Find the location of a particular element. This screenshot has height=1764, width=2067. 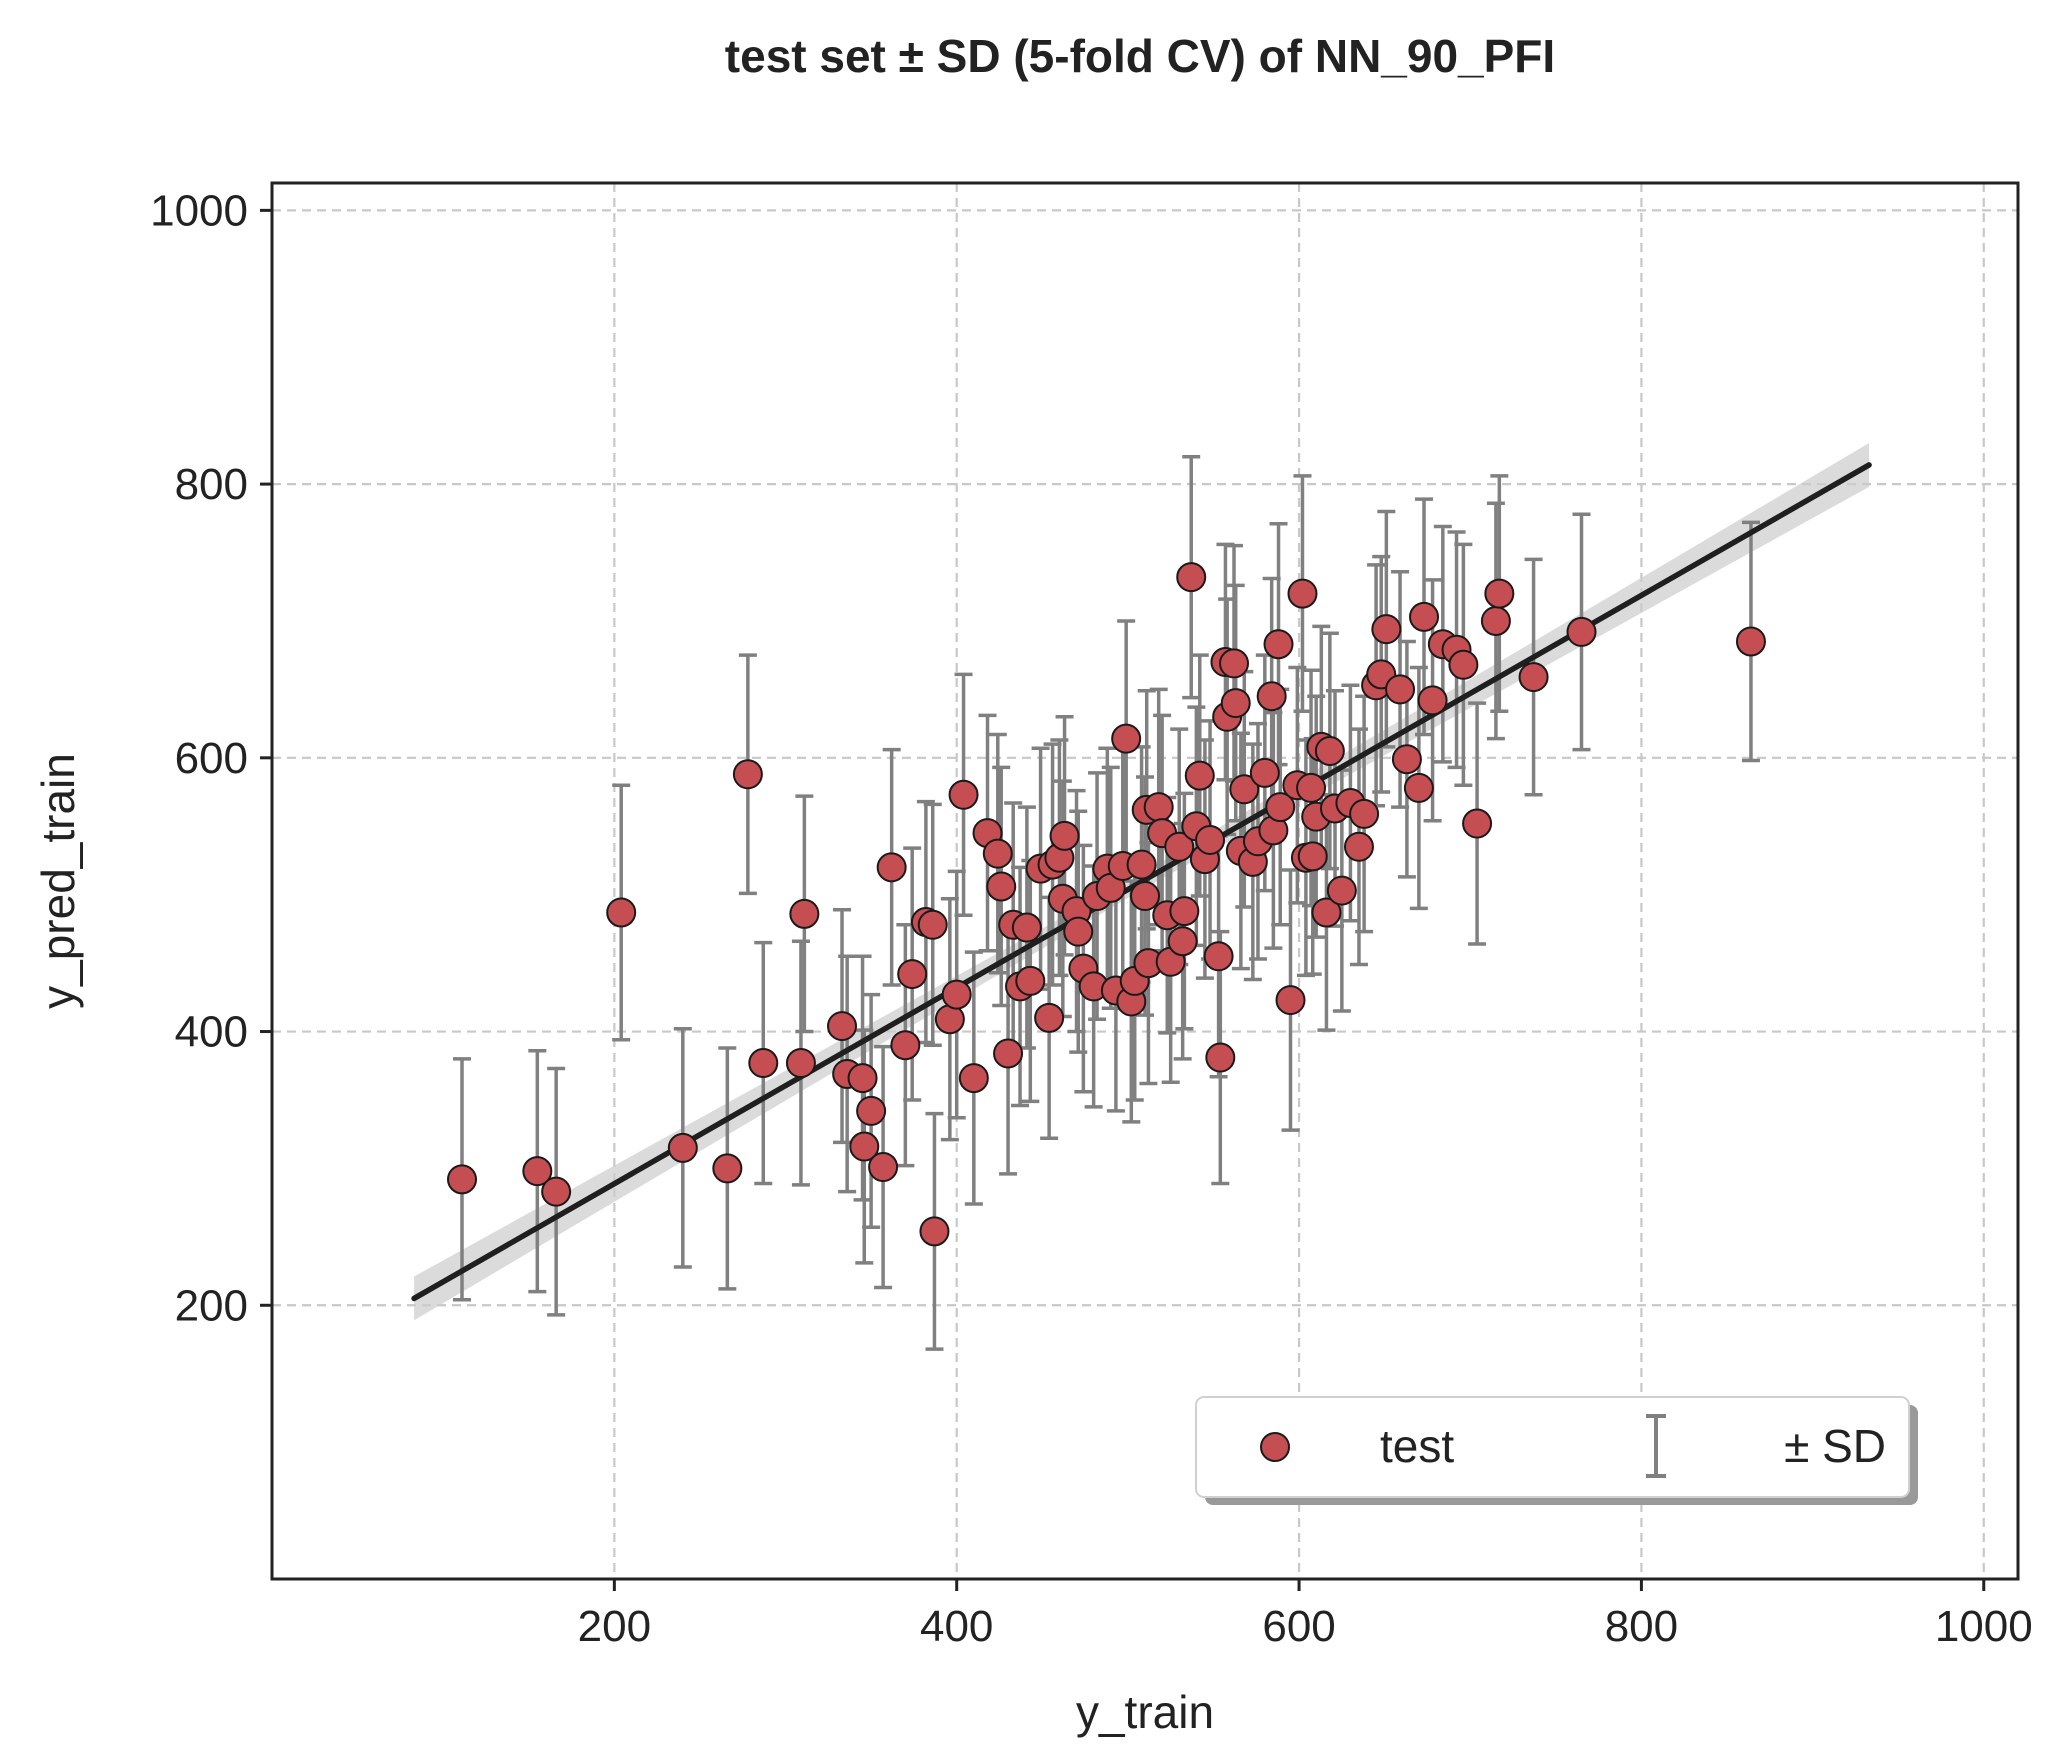

y-tick-label-1000: 1000 is located at coordinates (199, 210).